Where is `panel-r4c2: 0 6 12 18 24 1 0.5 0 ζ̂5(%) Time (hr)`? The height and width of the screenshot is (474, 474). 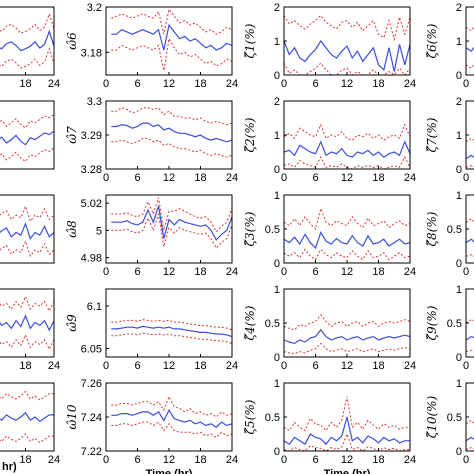
panel-r4c2: 0 6 12 18 24 1 0.5 0 ζ̂5(%) Time (hr) is located at coordinates (329, 426).